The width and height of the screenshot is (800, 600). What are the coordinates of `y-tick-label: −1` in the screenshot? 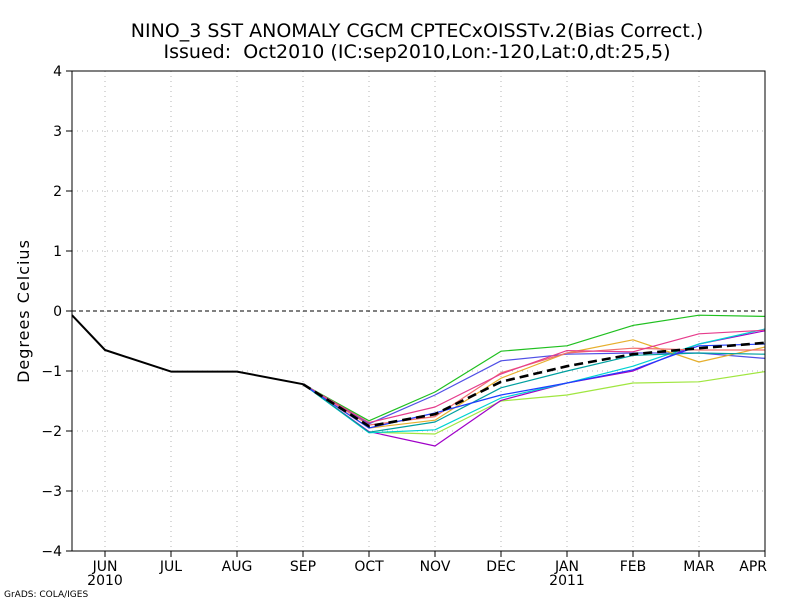 It's located at (51, 372).